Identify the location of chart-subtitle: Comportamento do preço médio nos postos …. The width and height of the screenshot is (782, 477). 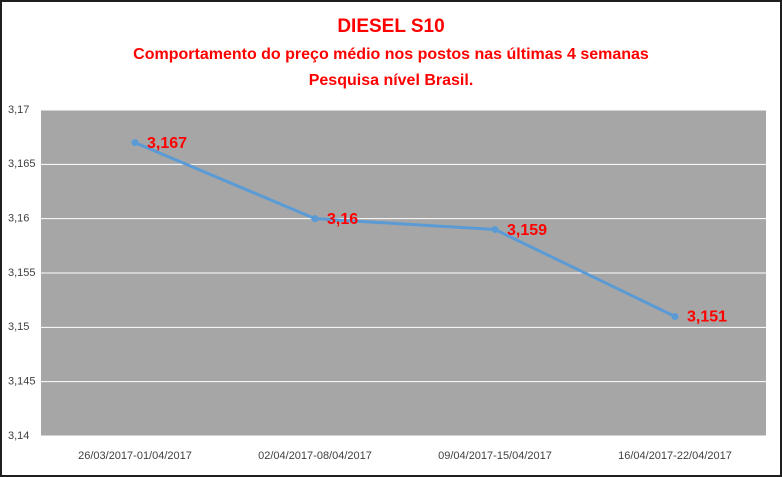
(391, 54).